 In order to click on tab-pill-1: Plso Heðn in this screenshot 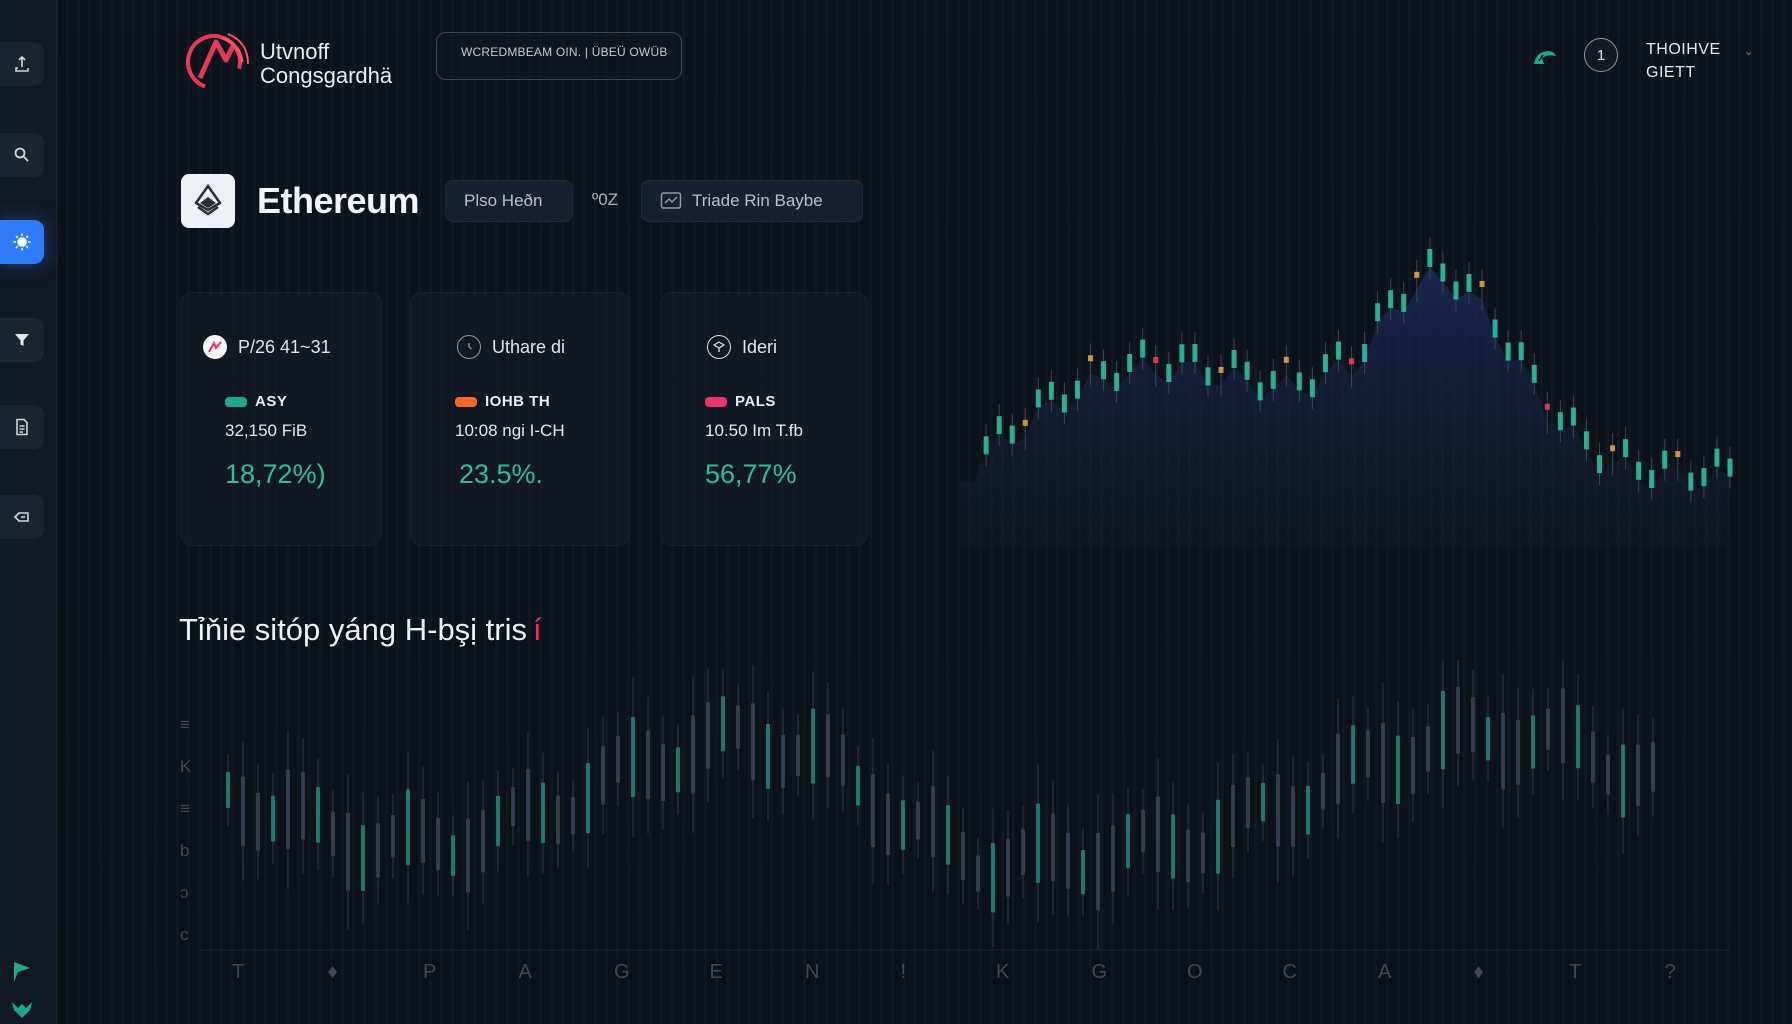, I will do `click(509, 201)`.